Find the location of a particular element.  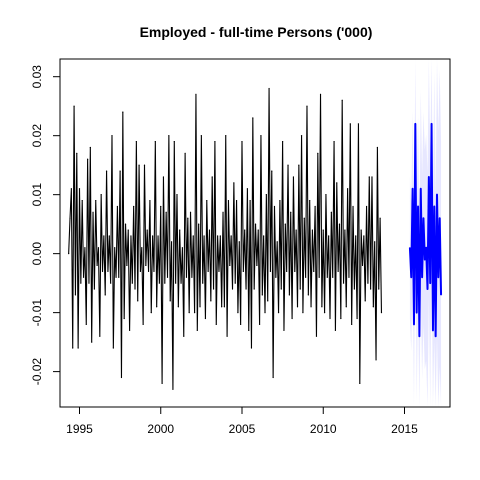

forecast-series-line is located at coordinates (425, 230).